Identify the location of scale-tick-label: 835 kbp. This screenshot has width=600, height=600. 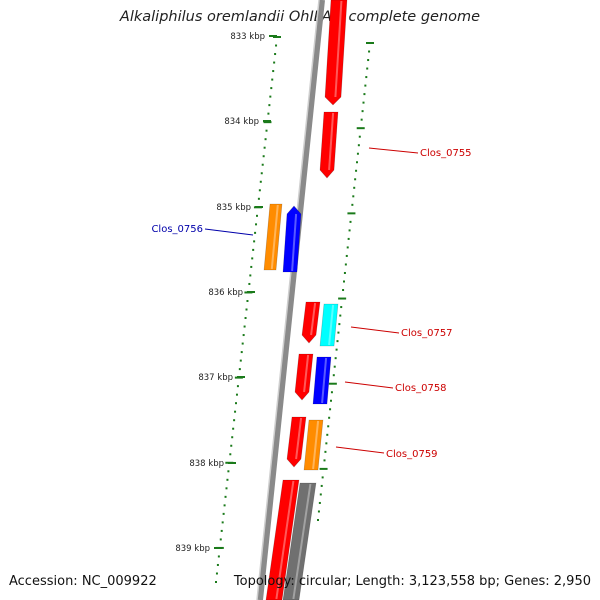
(233, 208).